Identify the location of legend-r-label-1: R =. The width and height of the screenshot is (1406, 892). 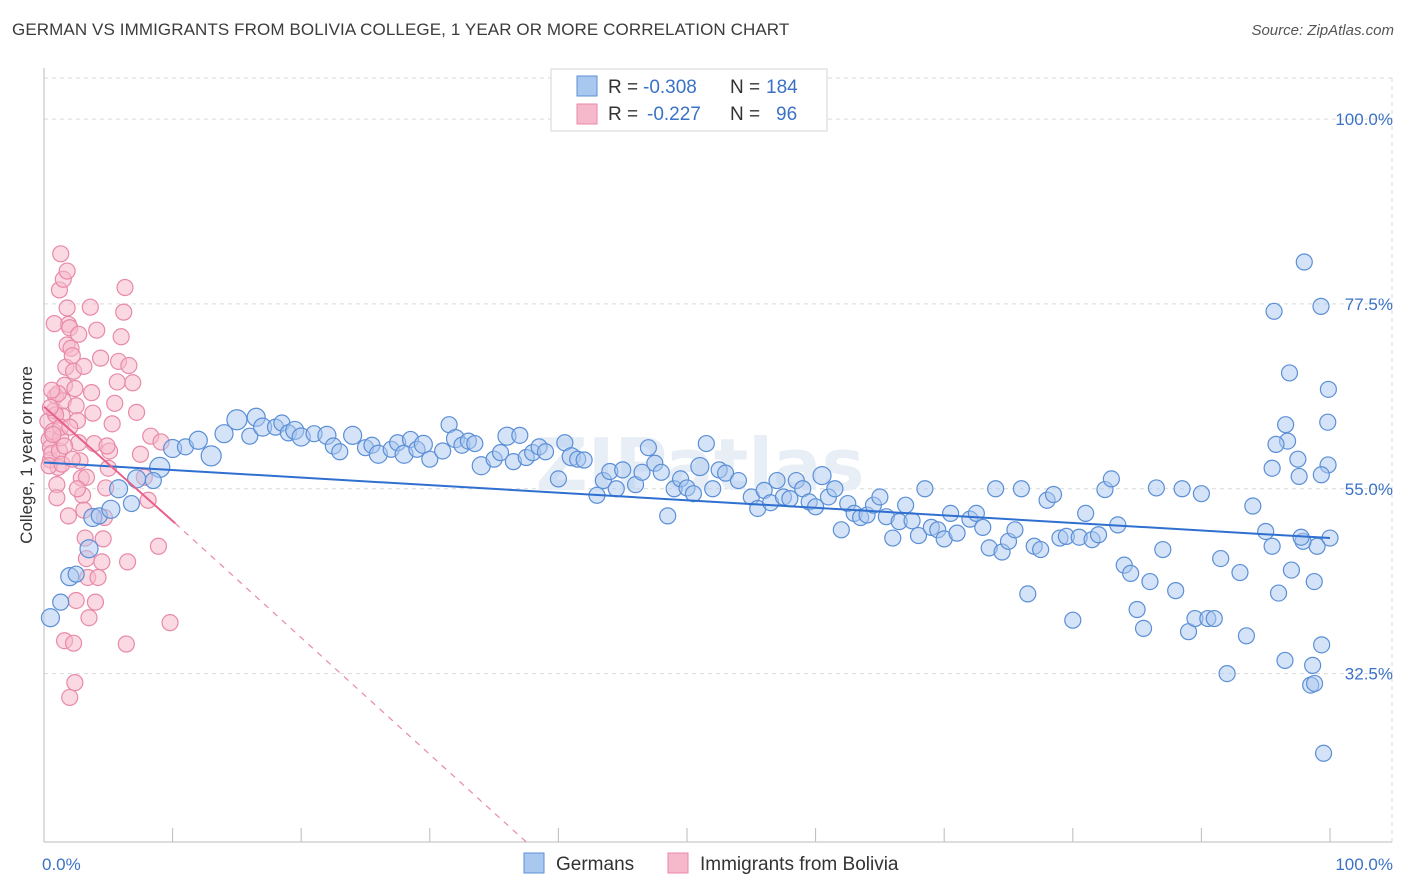
(623, 87).